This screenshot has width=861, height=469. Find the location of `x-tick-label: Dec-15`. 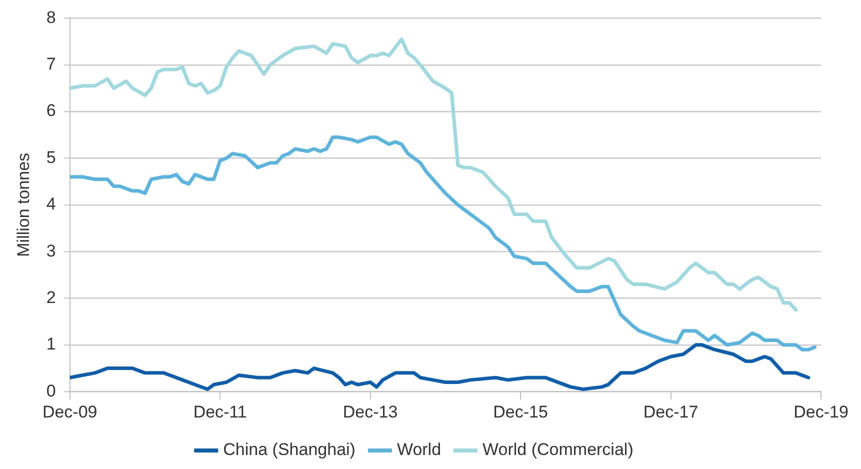

x-tick-label: Dec-15 is located at coordinates (520, 412).